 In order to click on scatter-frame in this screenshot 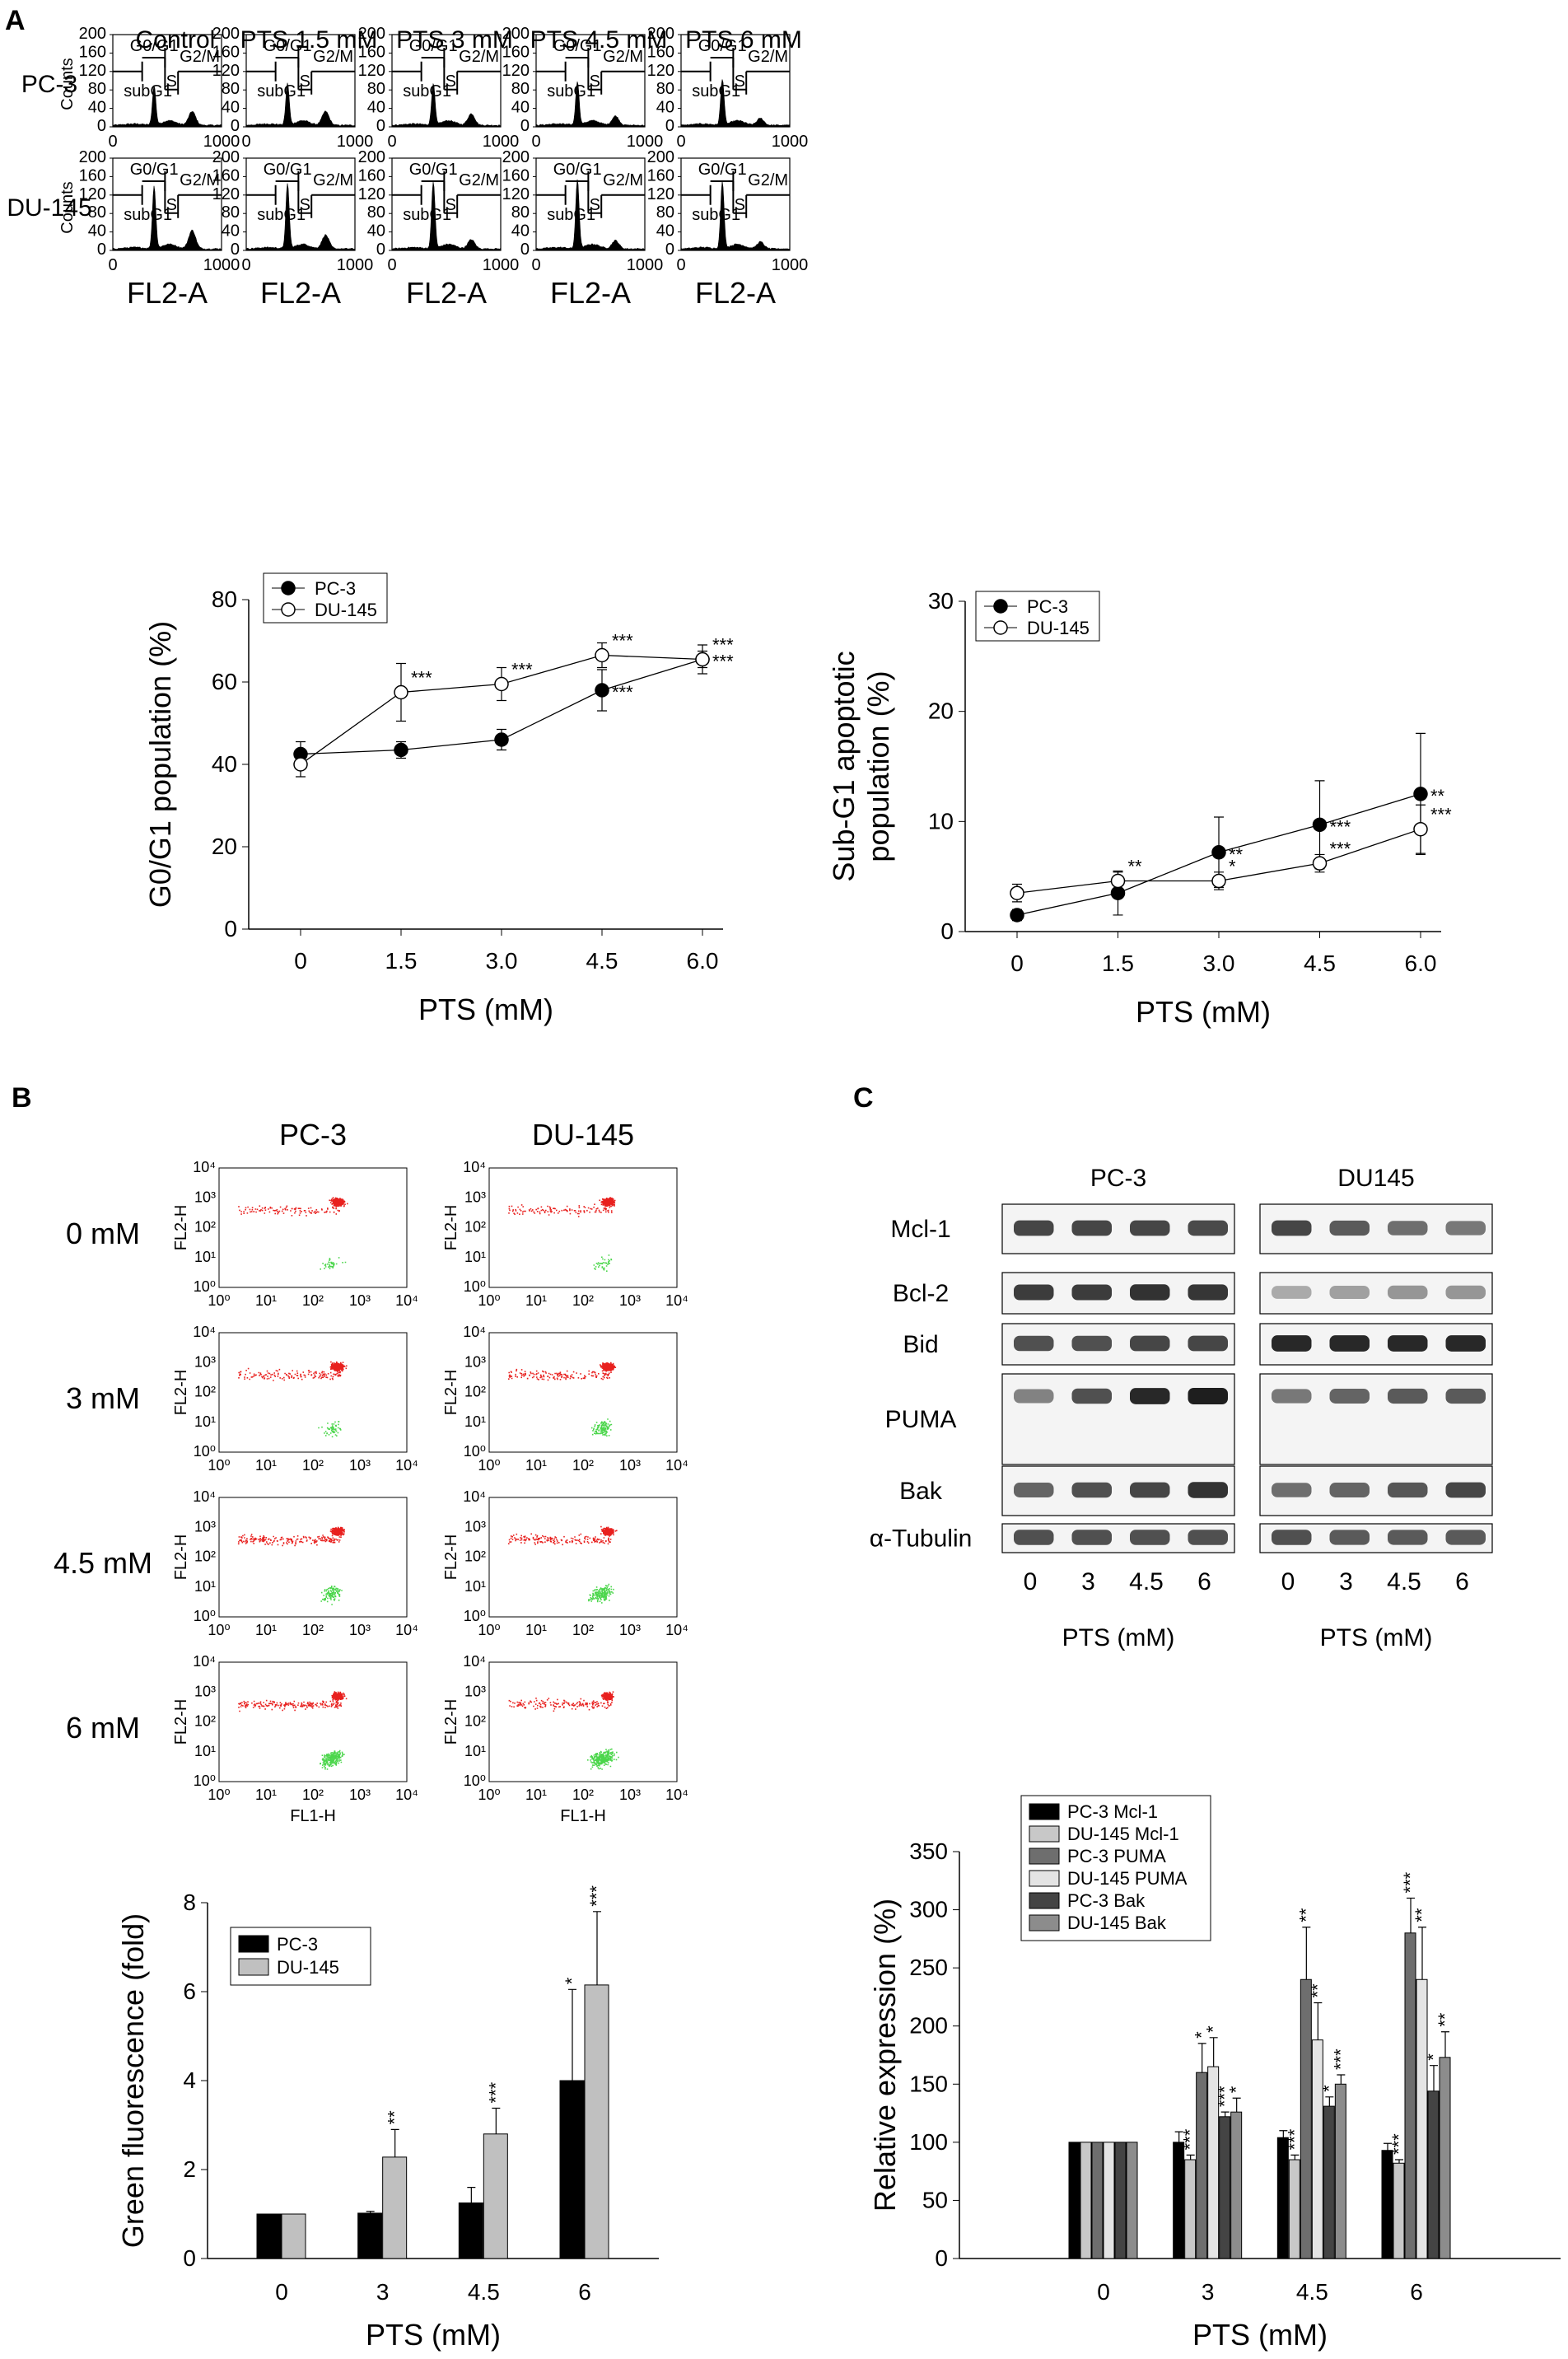, I will do `click(583, 1392)`.